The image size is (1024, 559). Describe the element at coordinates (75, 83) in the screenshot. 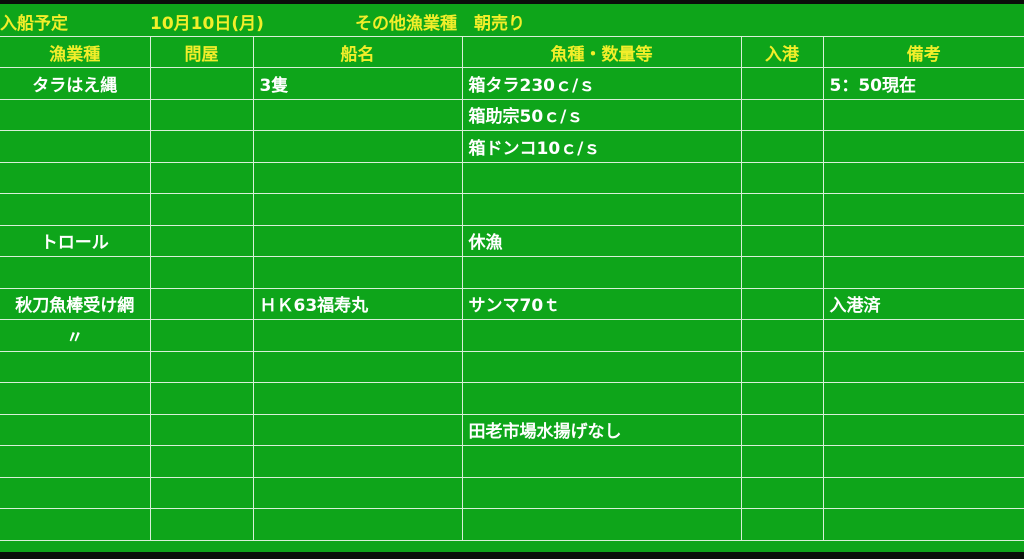

I see `cell-fishery-type: タラはえ縄` at that location.